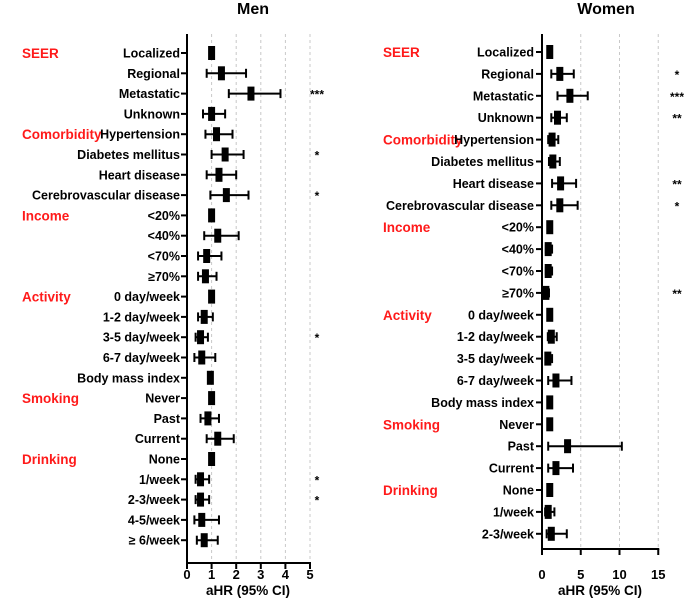  What do you see at coordinates (619, 574) in the screenshot?
I see `x-tick-label: 10` at bounding box center [619, 574].